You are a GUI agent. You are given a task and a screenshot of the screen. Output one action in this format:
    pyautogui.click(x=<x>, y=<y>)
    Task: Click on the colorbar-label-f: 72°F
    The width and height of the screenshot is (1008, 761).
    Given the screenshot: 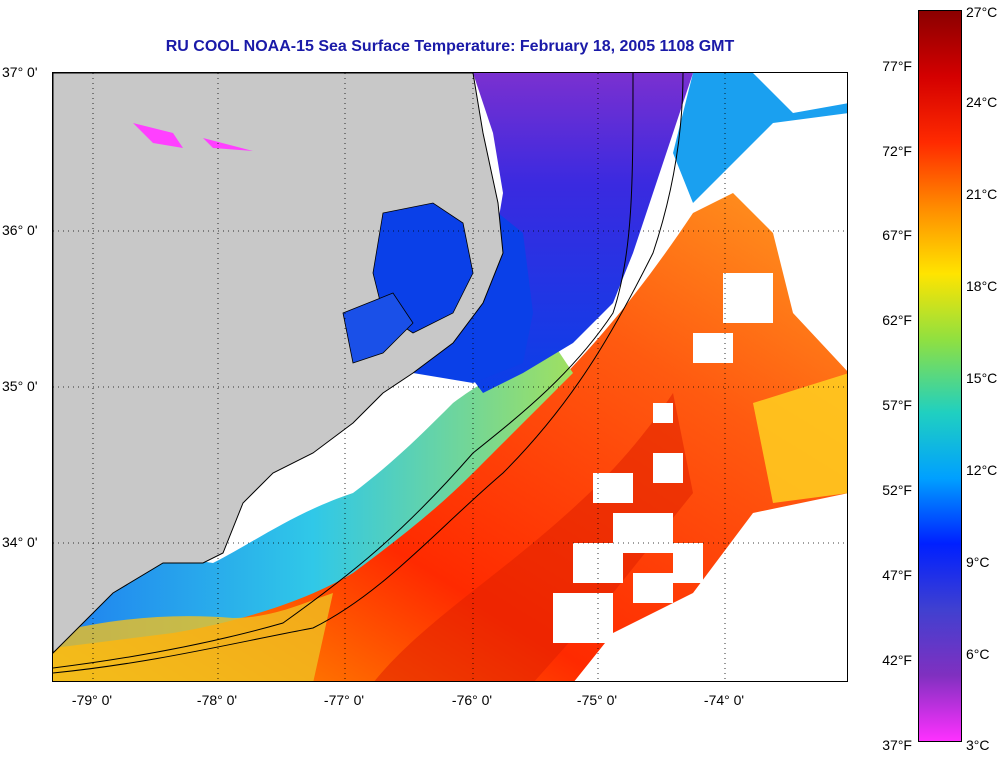 What is the action you would take?
    pyautogui.click(x=897, y=151)
    